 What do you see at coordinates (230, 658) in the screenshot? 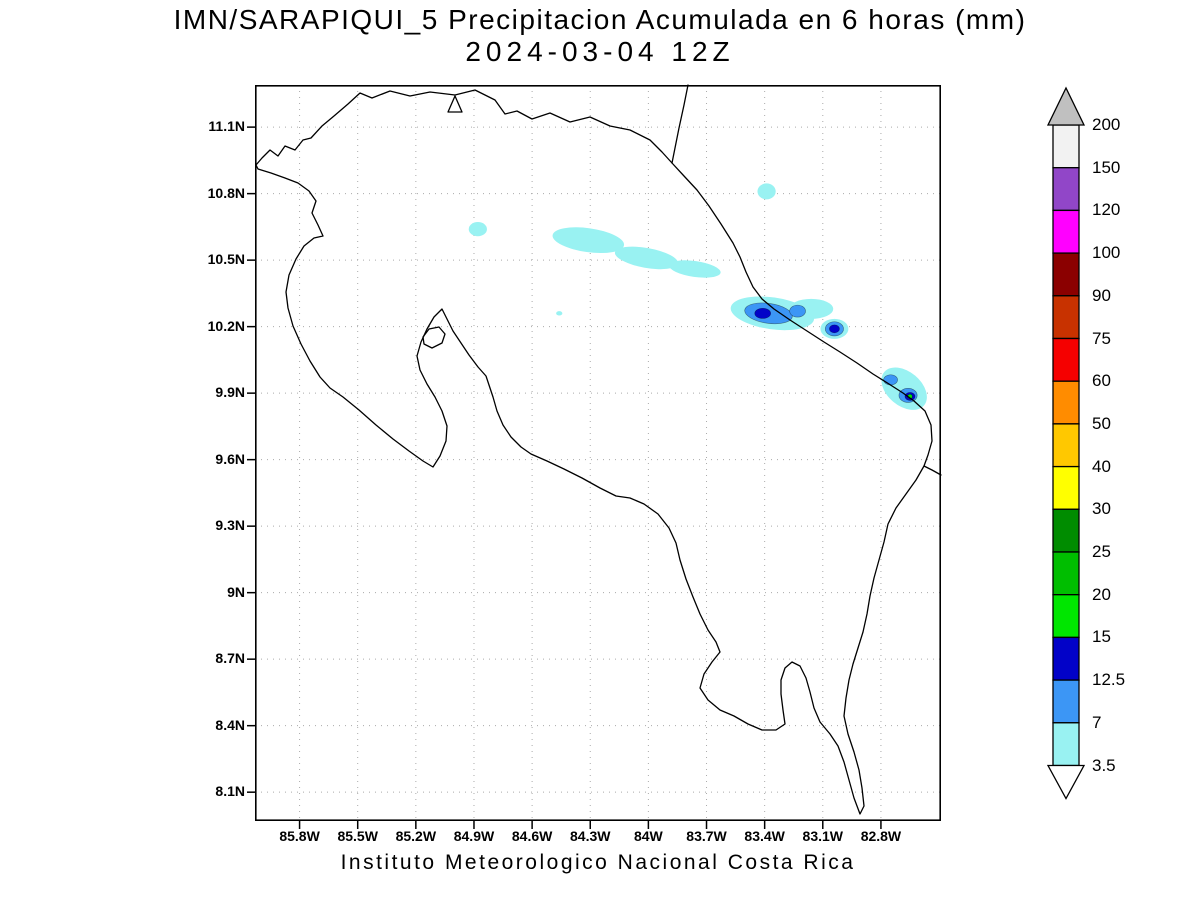
I see `lat-tick-label: 8.7N` at bounding box center [230, 658].